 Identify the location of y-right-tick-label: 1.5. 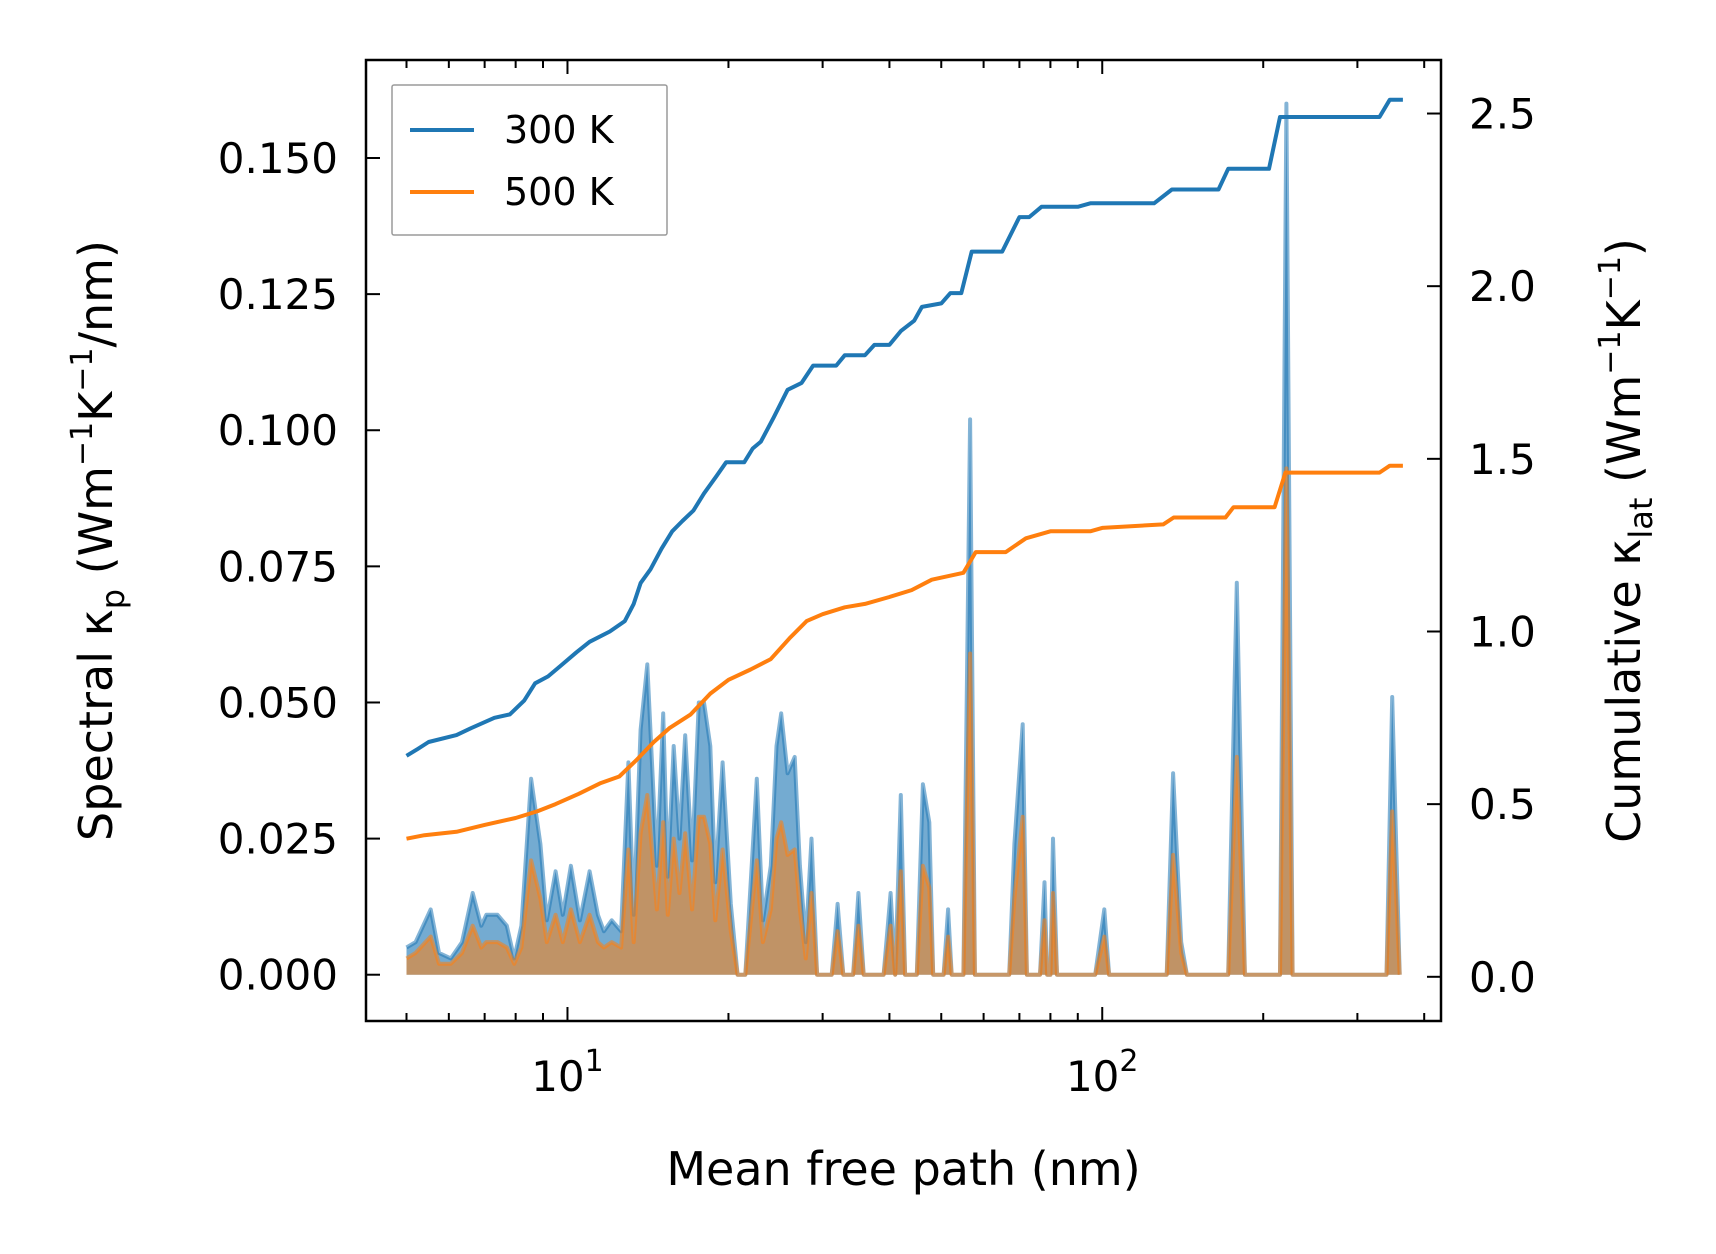
(1502, 459).